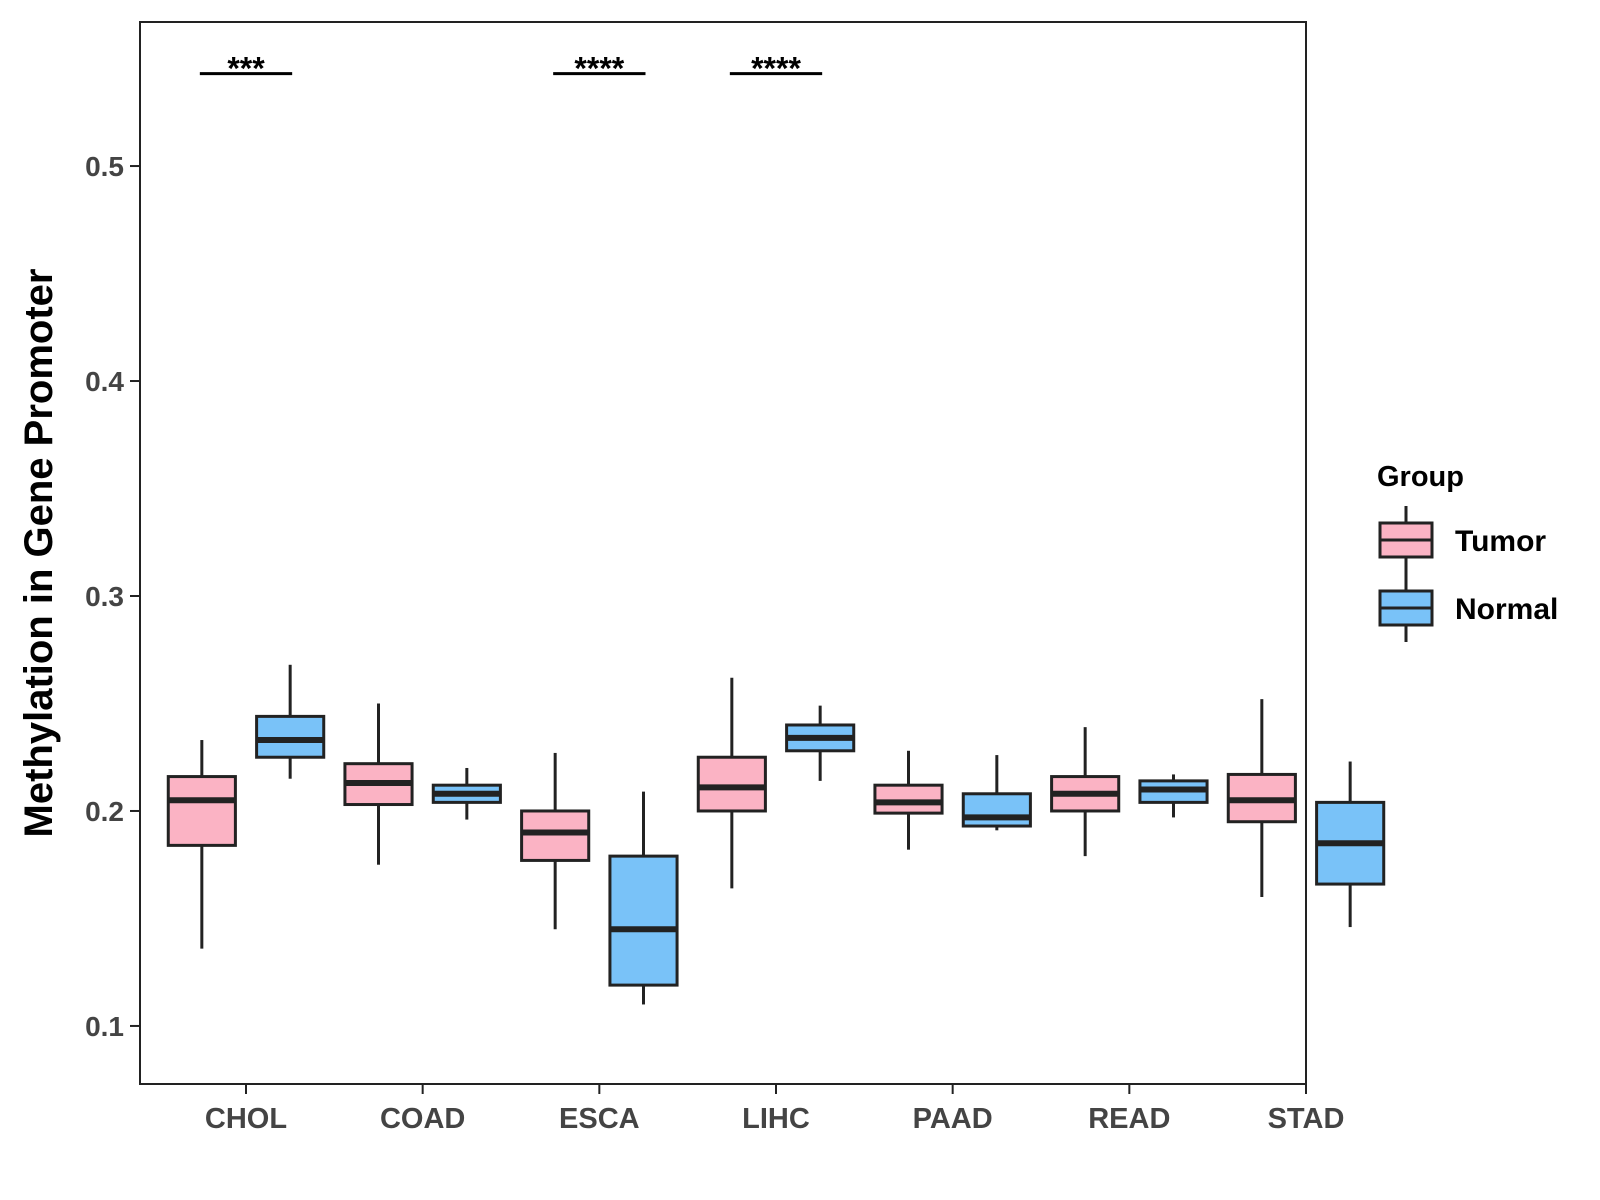 The width and height of the screenshot is (1600, 1200). What do you see at coordinates (104, 1026) in the screenshot?
I see `y-tick-label: 0.1` at bounding box center [104, 1026].